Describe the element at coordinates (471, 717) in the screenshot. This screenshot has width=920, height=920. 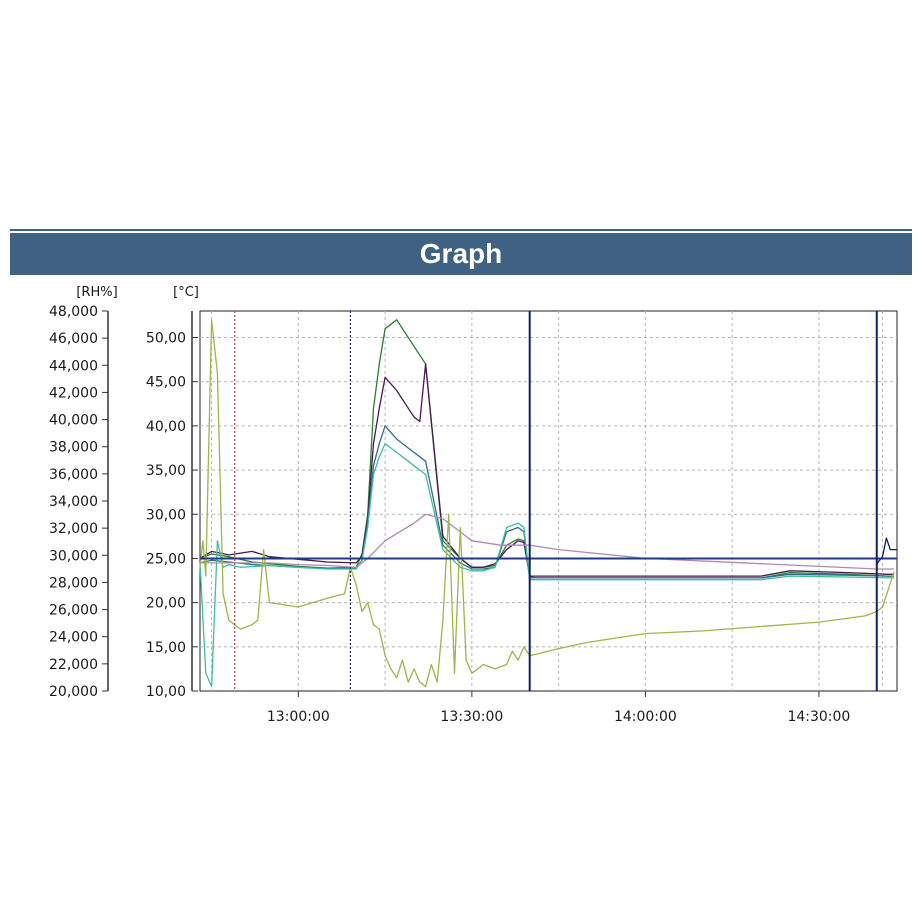
I see `x-axis-tick-label: 13:30:00` at that location.